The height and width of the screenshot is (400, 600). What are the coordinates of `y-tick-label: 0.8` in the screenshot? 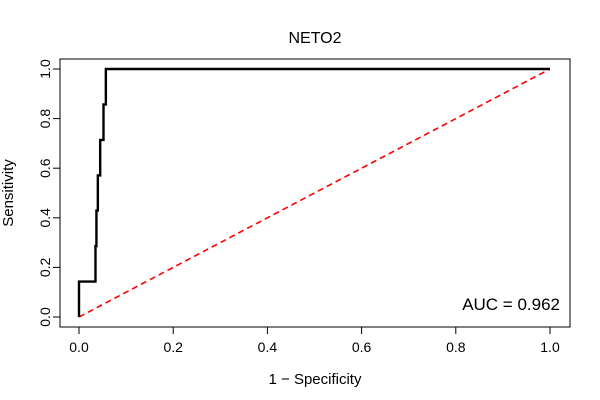 It's located at (45, 119).